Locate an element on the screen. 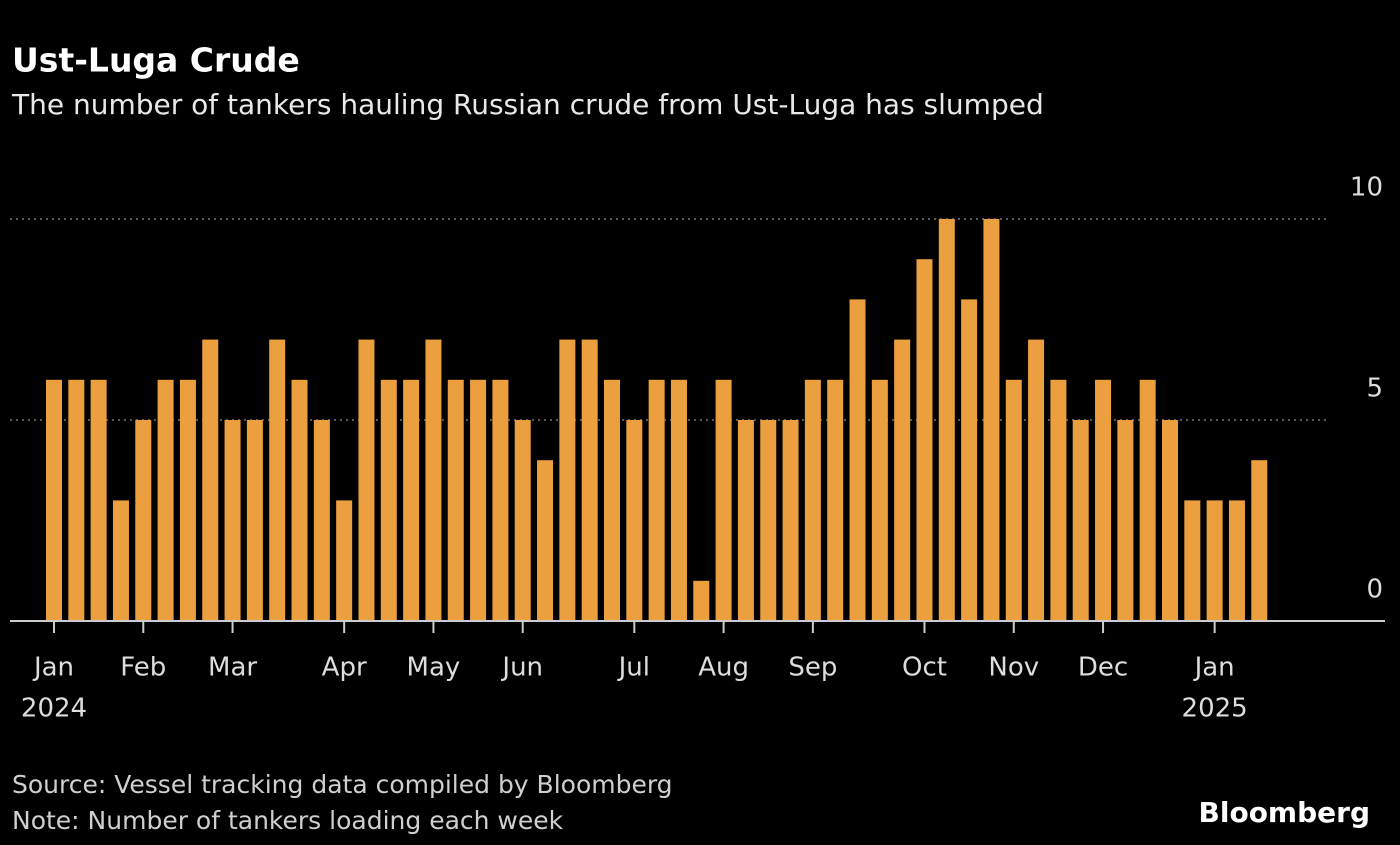 This screenshot has width=1400, height=845. x-tick-label: Nov is located at coordinates (1013, 668).